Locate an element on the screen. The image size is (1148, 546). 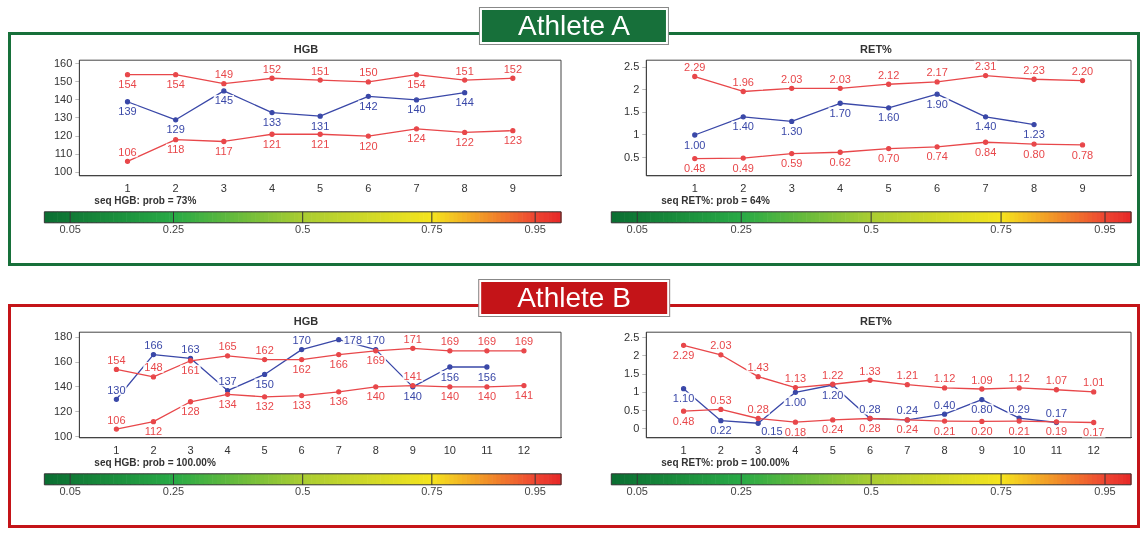
data-label: 1.43 is located at coordinates (758, 367).